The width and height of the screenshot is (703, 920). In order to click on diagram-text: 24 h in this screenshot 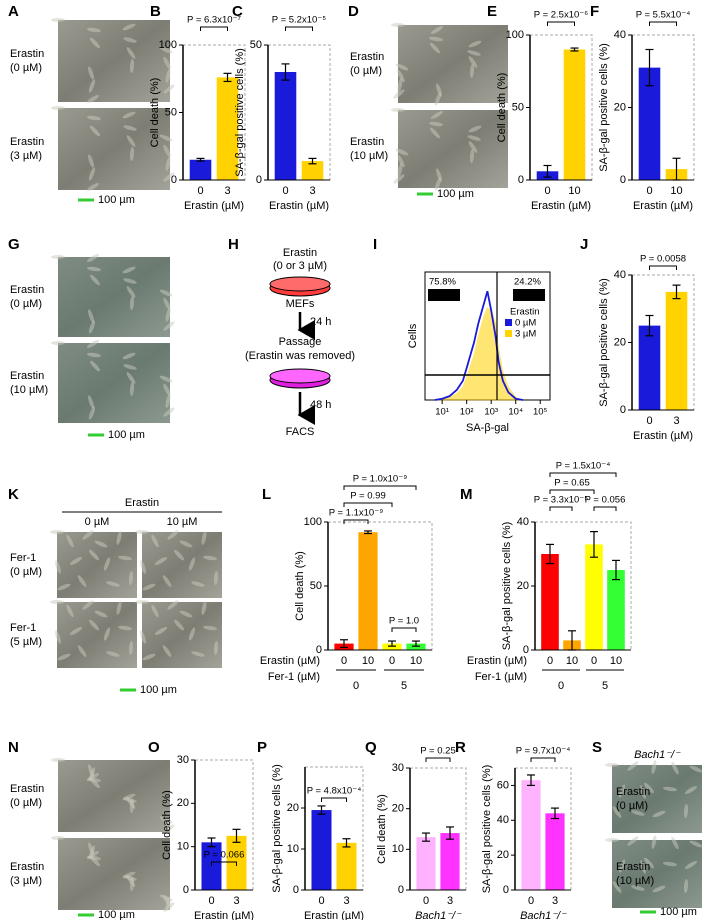, I will do `click(320, 322)`.